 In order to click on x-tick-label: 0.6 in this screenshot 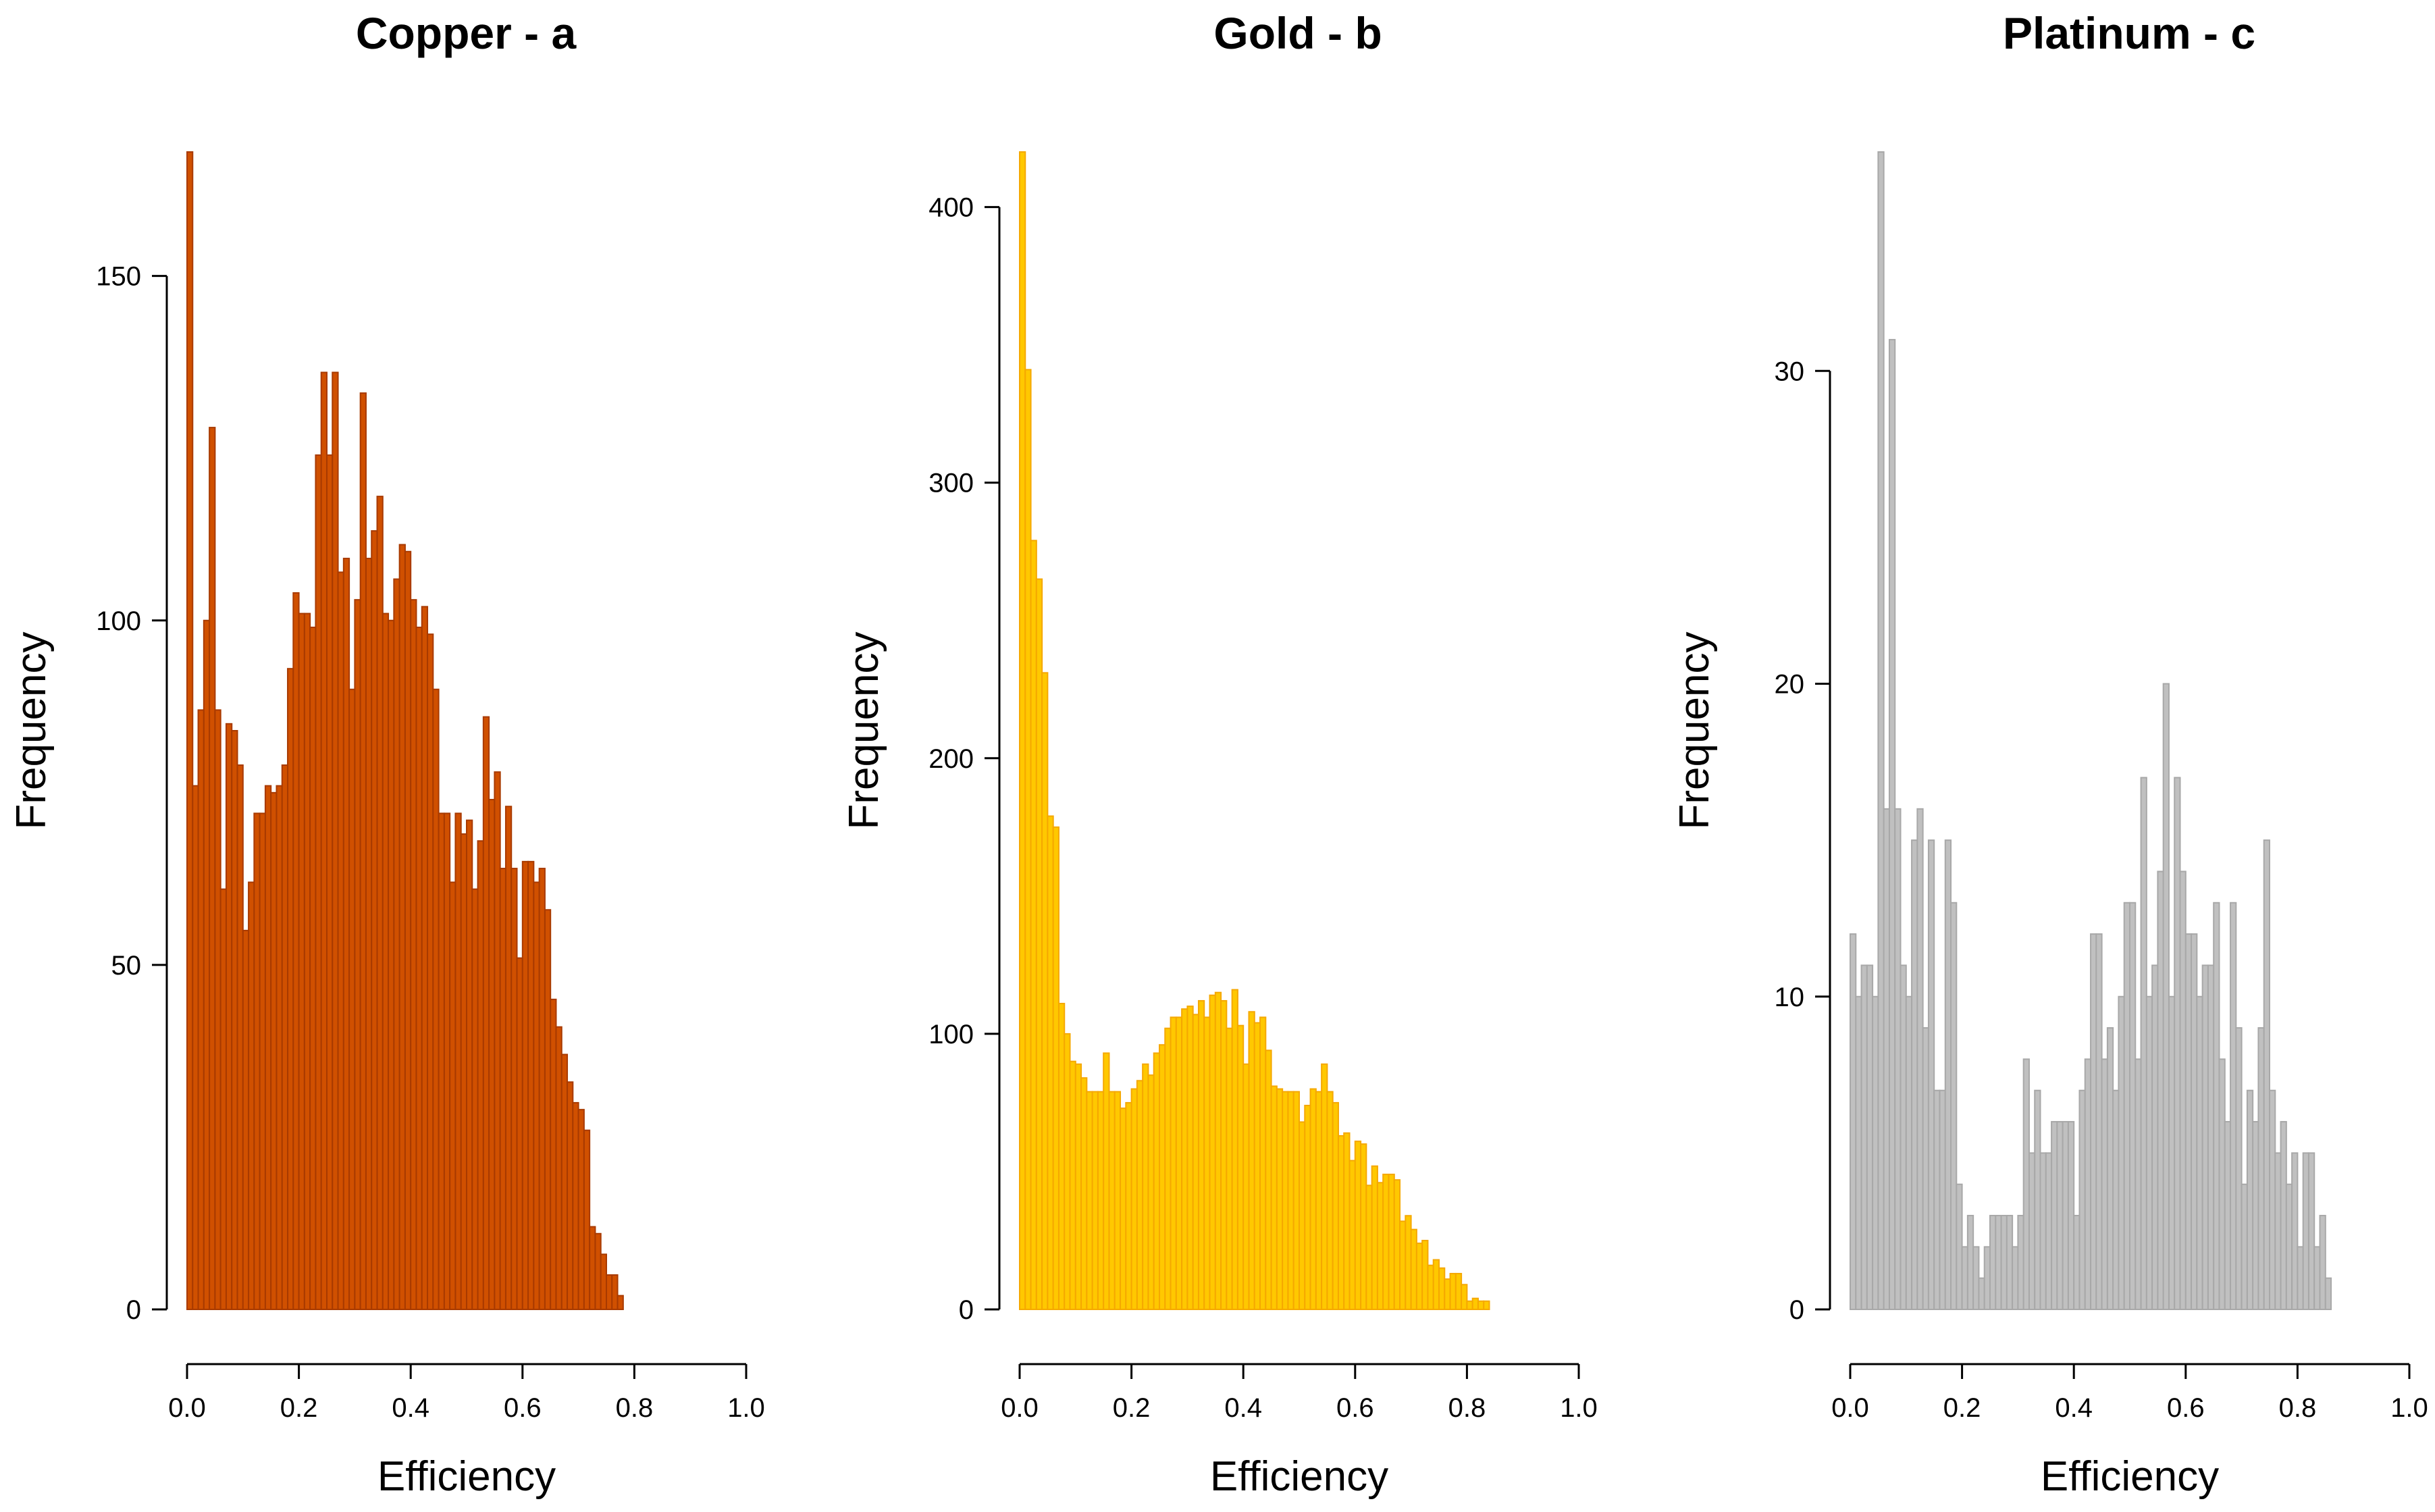, I will do `click(1355, 1408)`.